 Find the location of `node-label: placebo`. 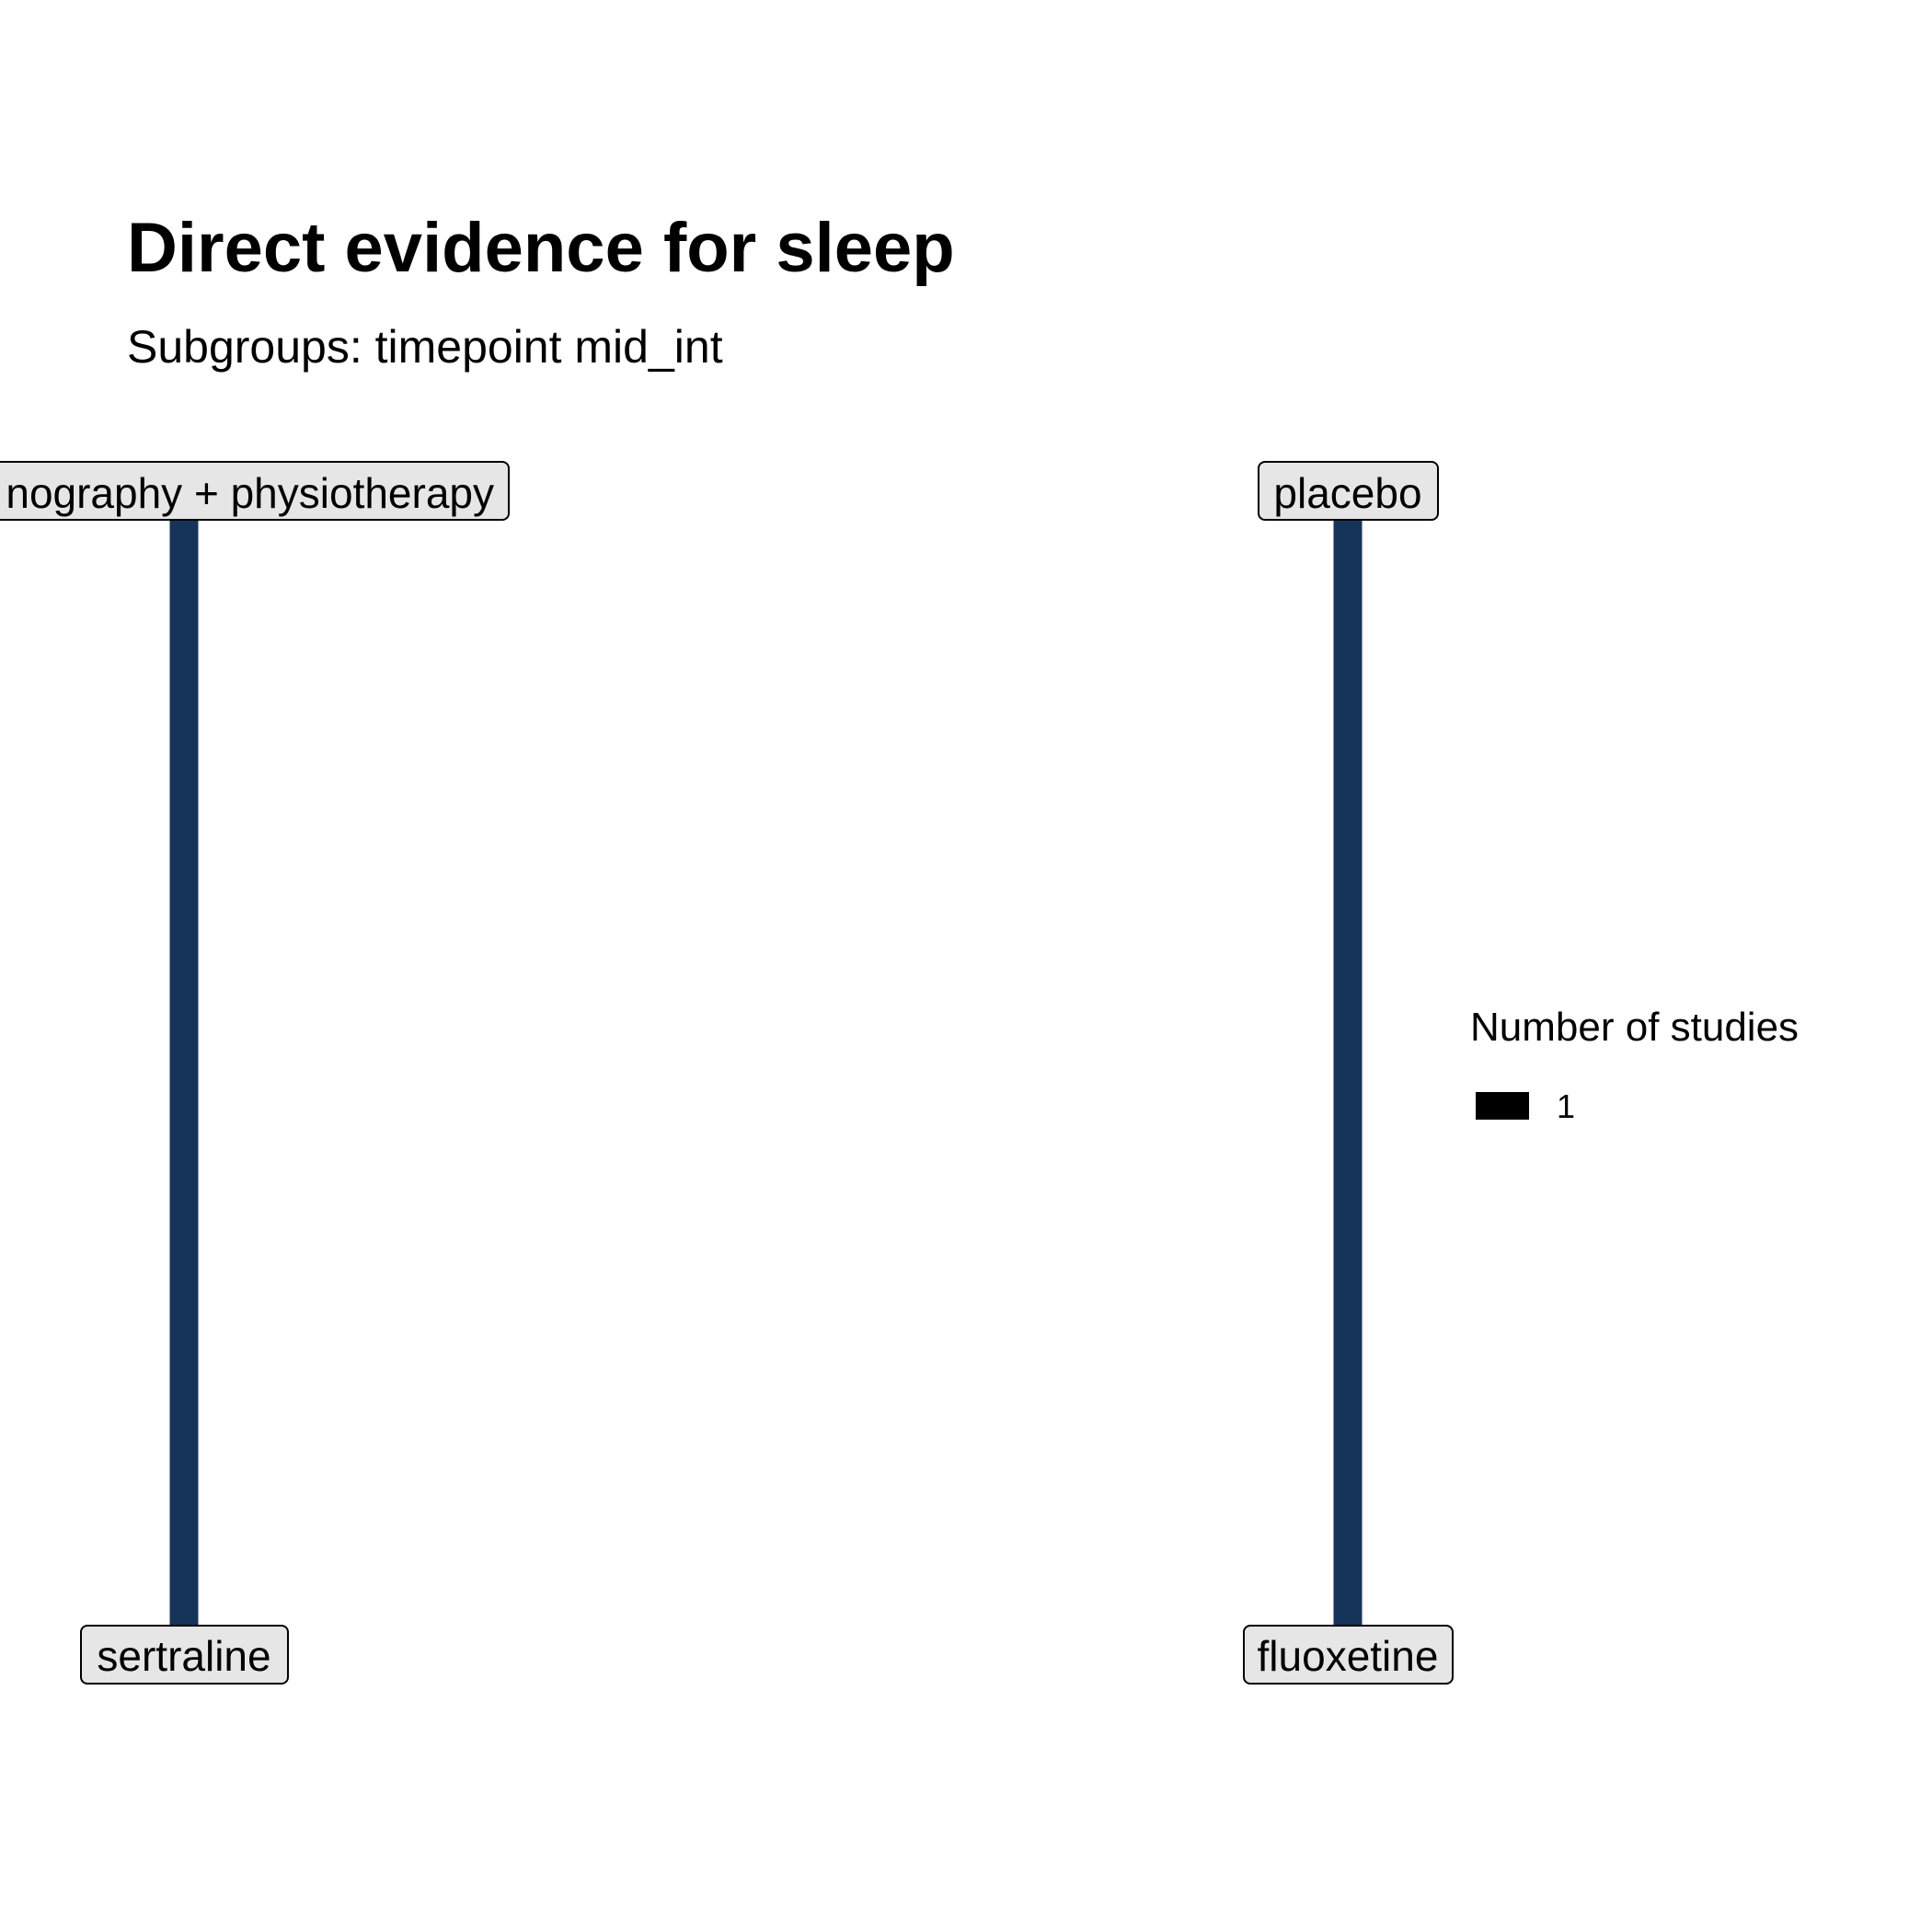

node-label: placebo is located at coordinates (1347, 493).